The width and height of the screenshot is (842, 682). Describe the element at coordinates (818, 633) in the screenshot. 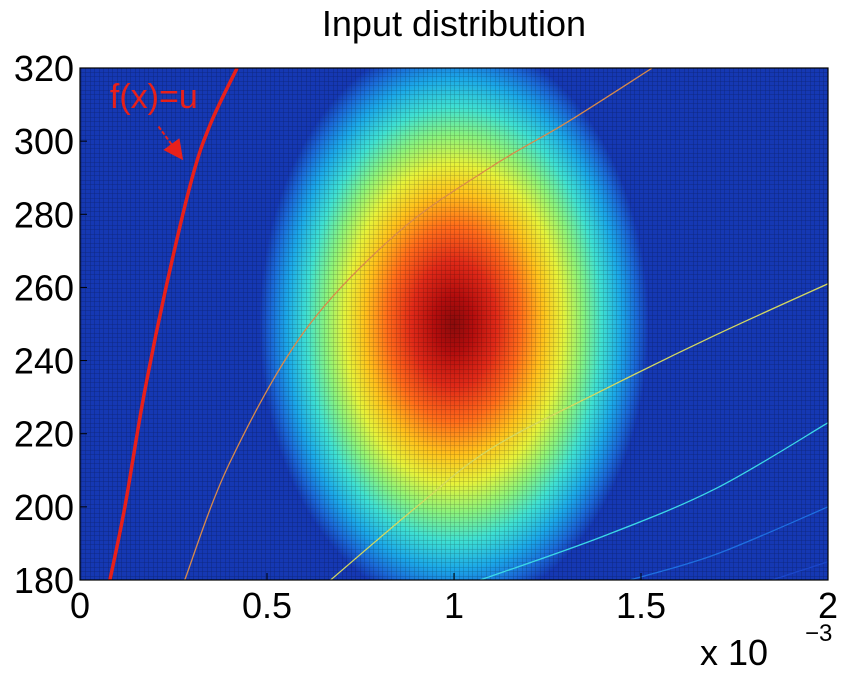

I see `x-multiplier-exponent: −3` at that location.